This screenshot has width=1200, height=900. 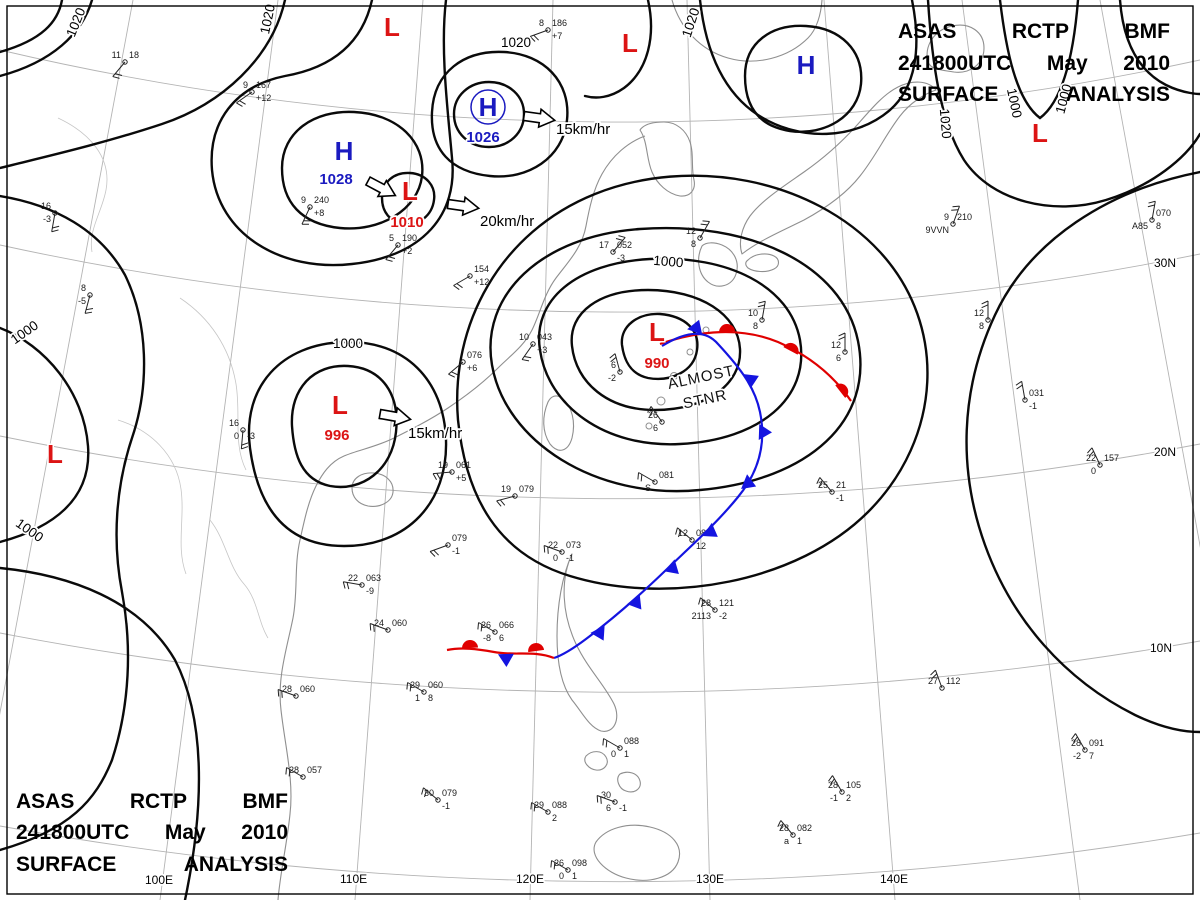 What do you see at coordinates (579, 863) in the screenshot?
I see `svg-text: 098` at bounding box center [579, 863].